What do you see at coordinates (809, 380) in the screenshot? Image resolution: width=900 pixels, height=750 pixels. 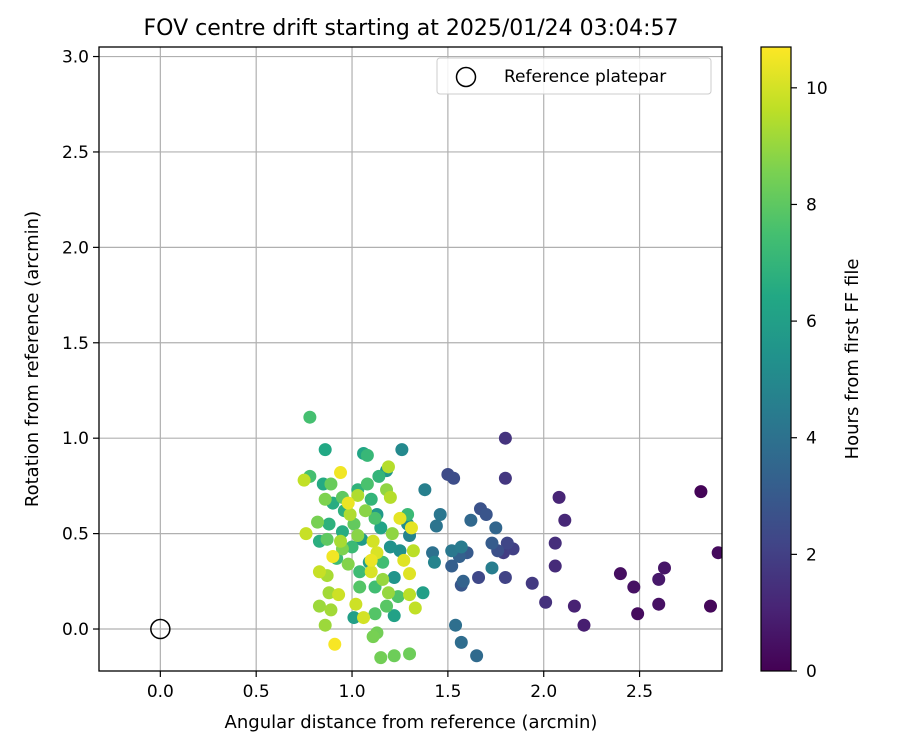 I see `colorbar-ticks: 0 2 4 6 8 10` at bounding box center [809, 380].